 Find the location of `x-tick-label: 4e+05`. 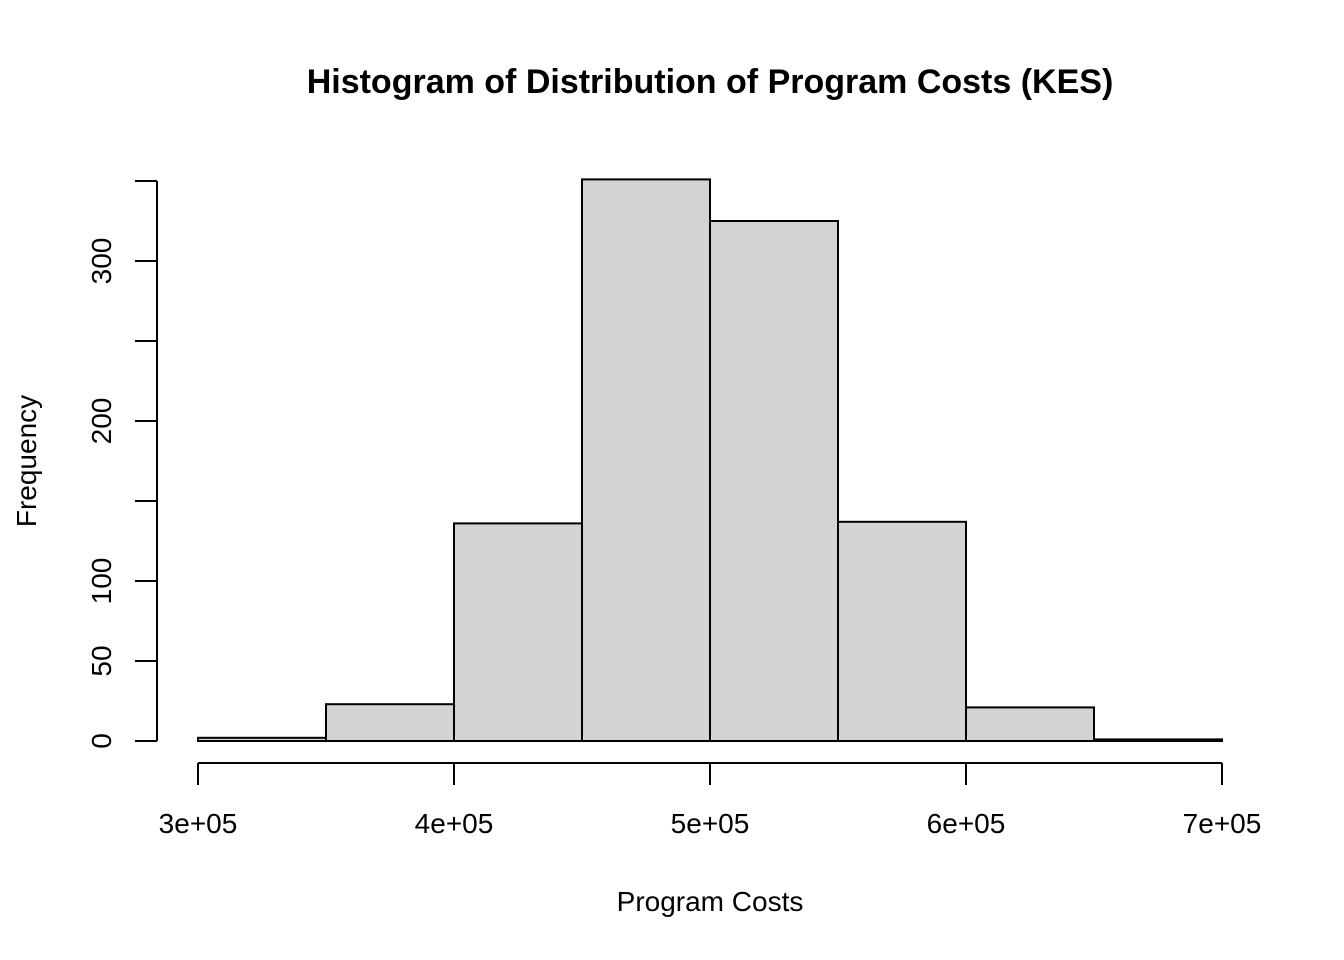

x-tick-label: 4e+05 is located at coordinates (454, 823).